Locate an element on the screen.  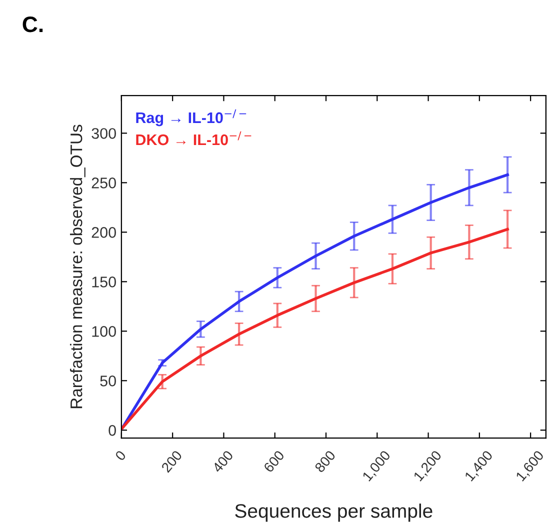
chart-title: C. is located at coordinates (32, 24).